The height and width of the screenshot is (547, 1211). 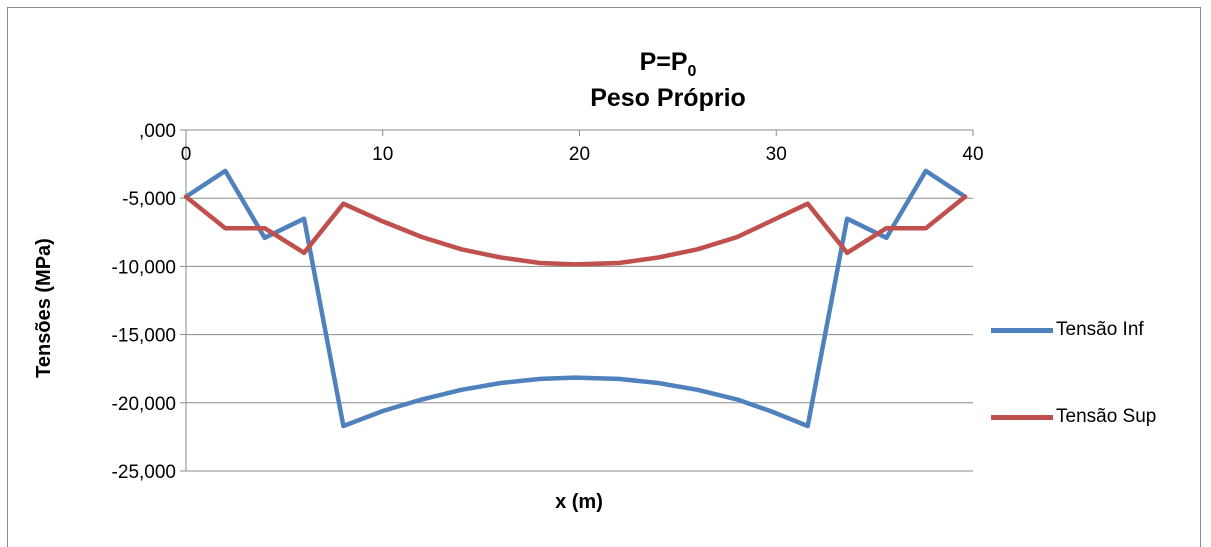 What do you see at coordinates (1022, 417) in the screenshot?
I see `legend-swatch-tensao-sup` at bounding box center [1022, 417].